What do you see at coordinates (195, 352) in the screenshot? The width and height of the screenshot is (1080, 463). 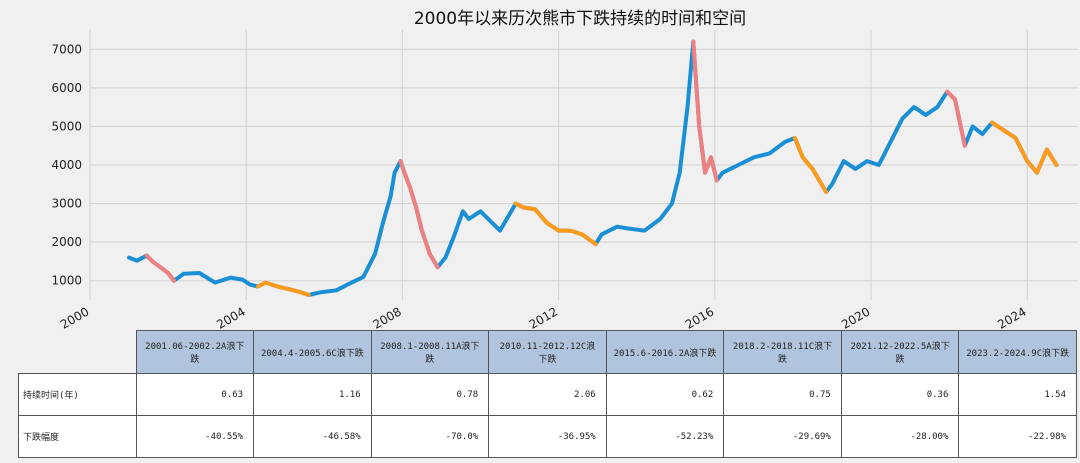 I see `column-header: 2001.06-2002.2A浪下跌` at bounding box center [195, 352].